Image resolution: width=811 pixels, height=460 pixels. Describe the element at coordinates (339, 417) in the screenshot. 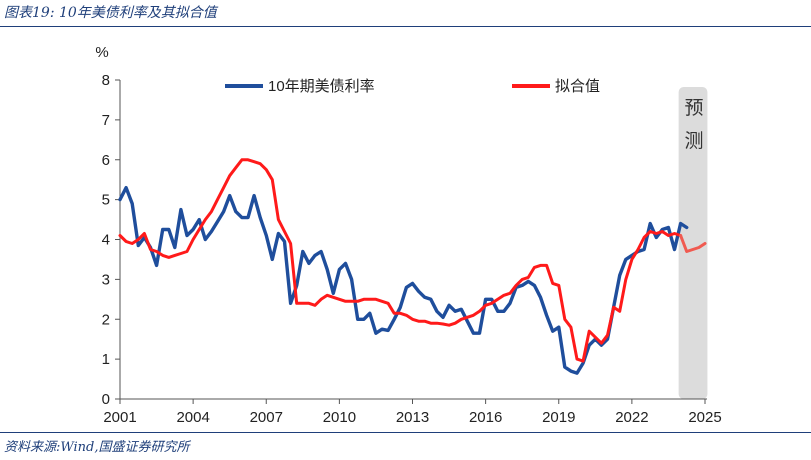

I see `x-tick-label: 2010` at that location.